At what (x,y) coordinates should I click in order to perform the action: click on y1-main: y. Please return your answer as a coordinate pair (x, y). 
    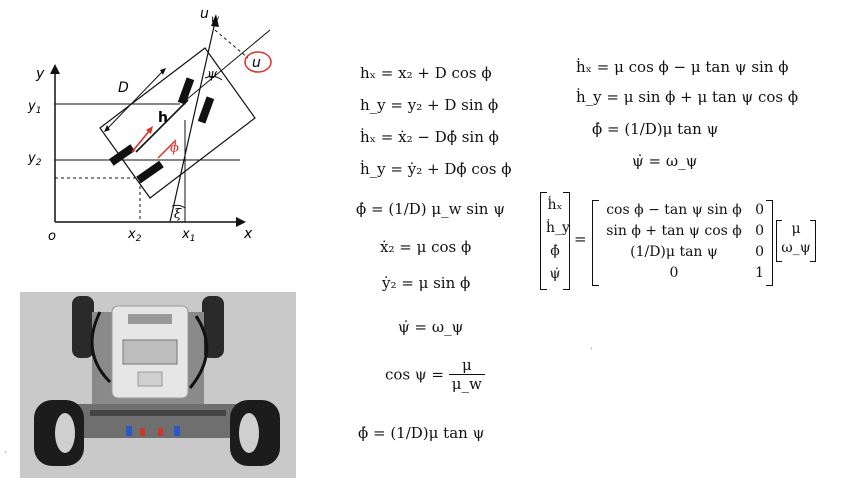
    Looking at the image, I should click on (31, 106).